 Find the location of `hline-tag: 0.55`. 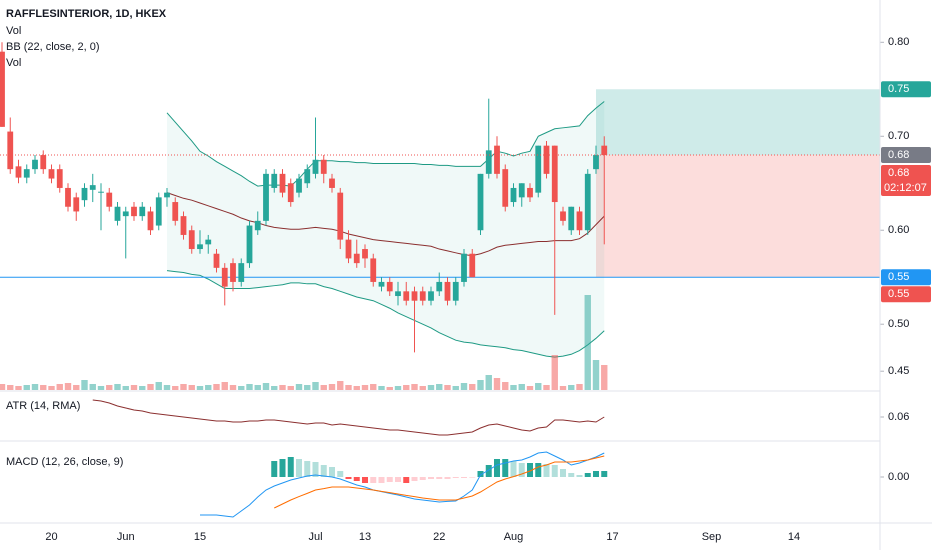

hline-tag: 0.55 is located at coordinates (898, 277).